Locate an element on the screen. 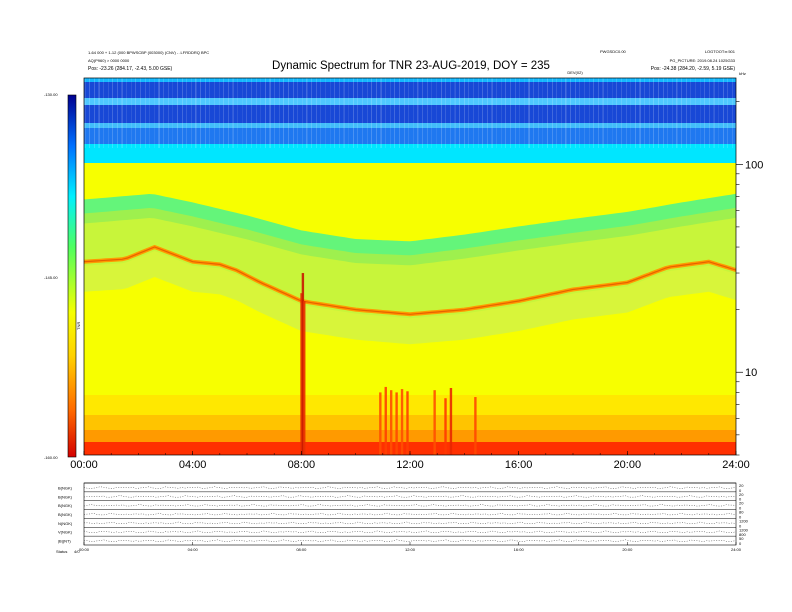 Image resolution: width=792 pixels, height=612 pixels. header-right-line-1: PWGSDC0.00 is located at coordinates (613, 51).